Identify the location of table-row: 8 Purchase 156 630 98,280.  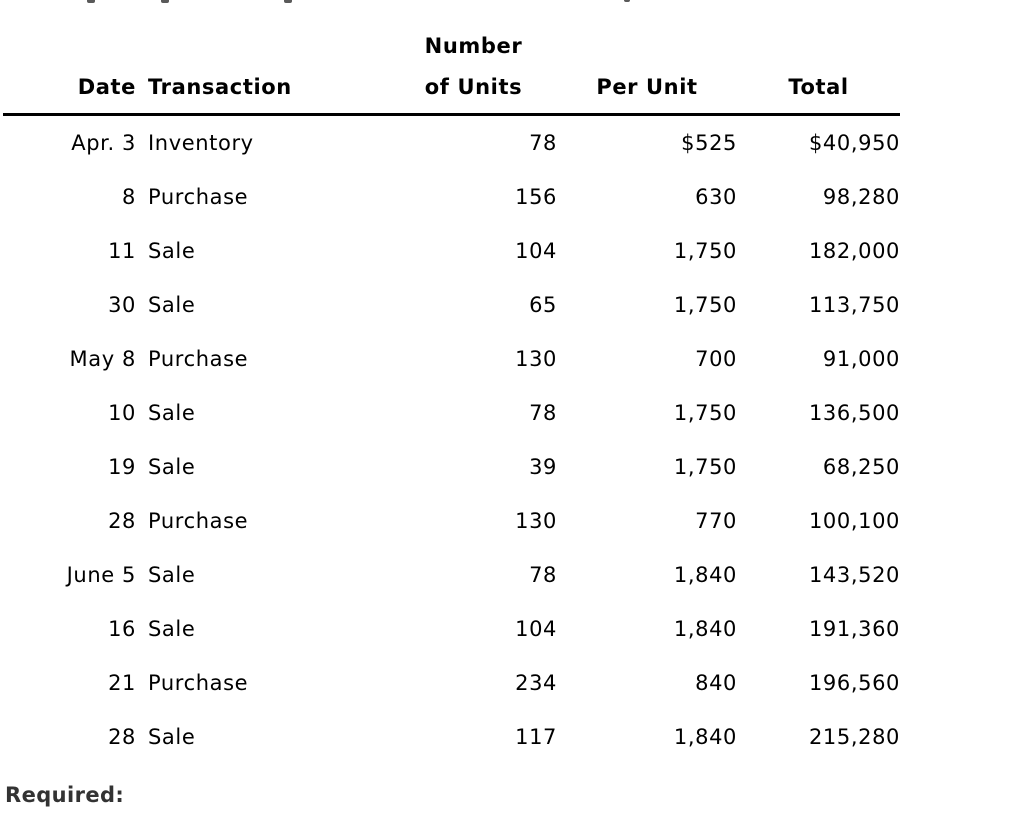
(451, 197).